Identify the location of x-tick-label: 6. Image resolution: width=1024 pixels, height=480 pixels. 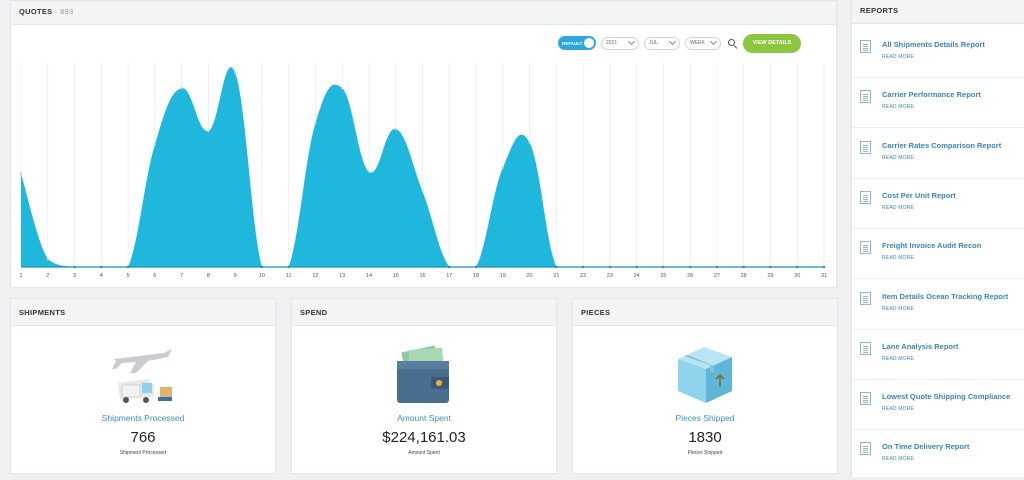
(154, 276).